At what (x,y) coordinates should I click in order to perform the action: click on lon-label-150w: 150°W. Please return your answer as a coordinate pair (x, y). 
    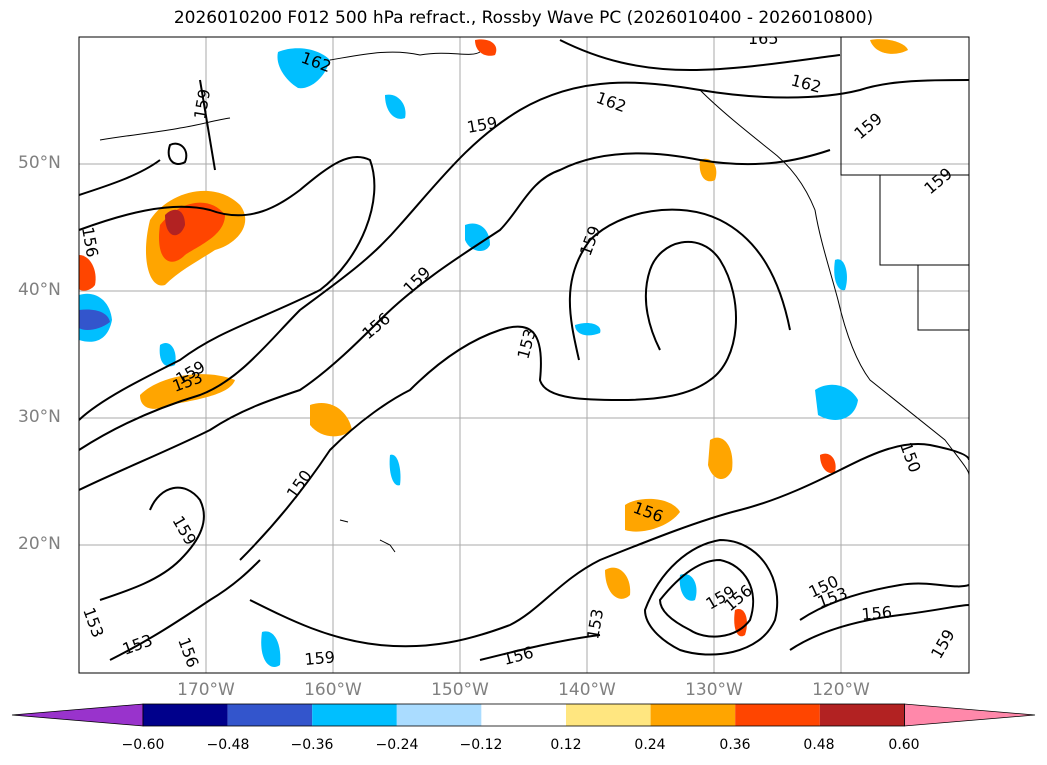
    Looking at the image, I should click on (460, 690).